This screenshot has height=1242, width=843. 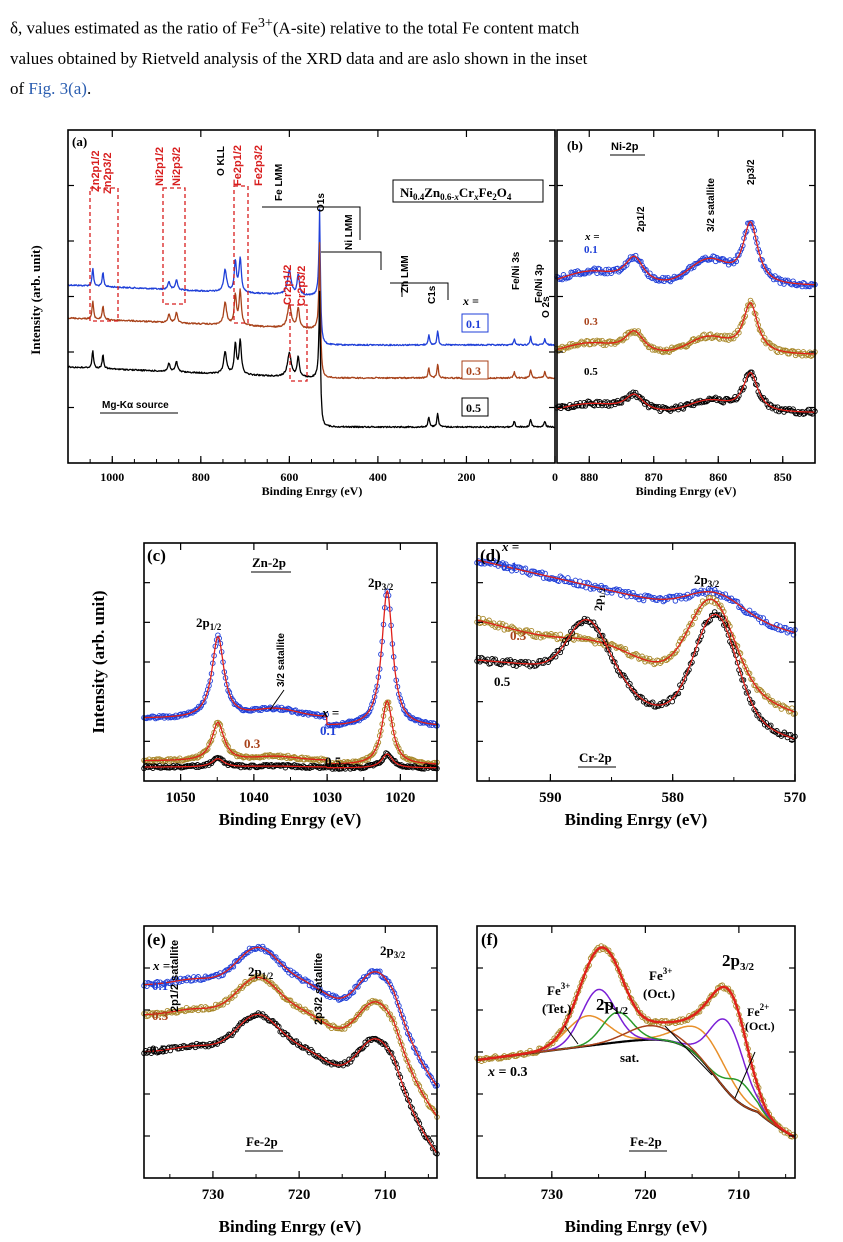 I want to click on cr-fit-0.3, so click(x=636, y=655).